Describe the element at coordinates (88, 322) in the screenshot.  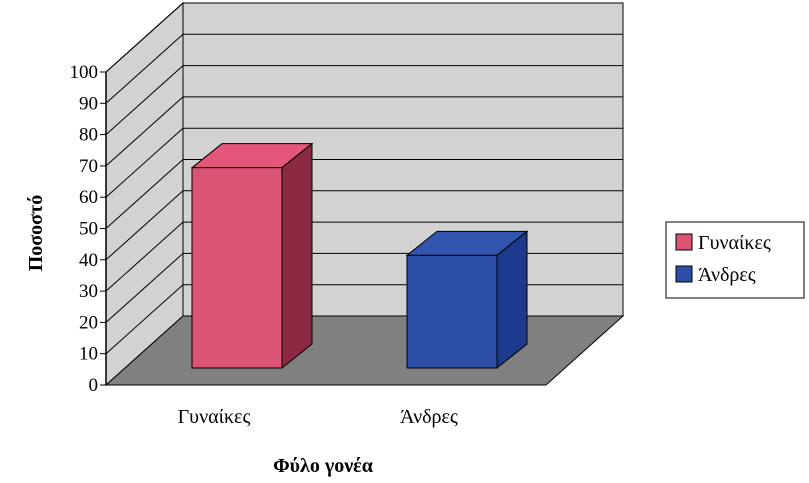
I see `y-tick-label: 20` at that location.